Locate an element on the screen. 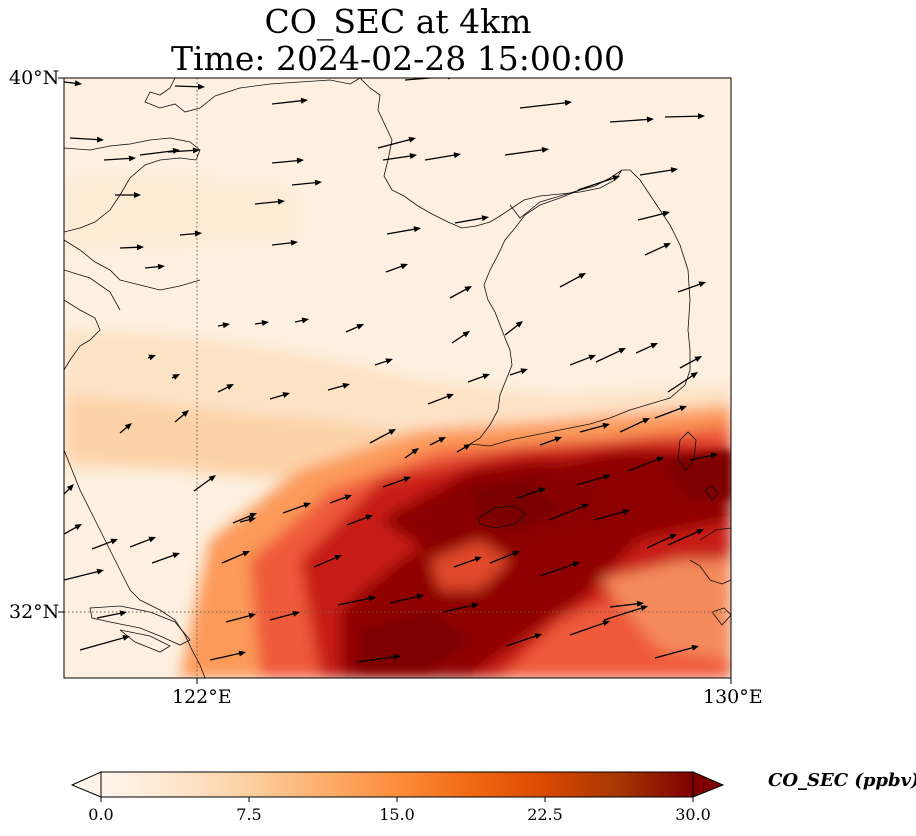 Image resolution: width=916 pixels, height=836 pixels. colorbar-tick-2: 15.0 is located at coordinates (397, 814).